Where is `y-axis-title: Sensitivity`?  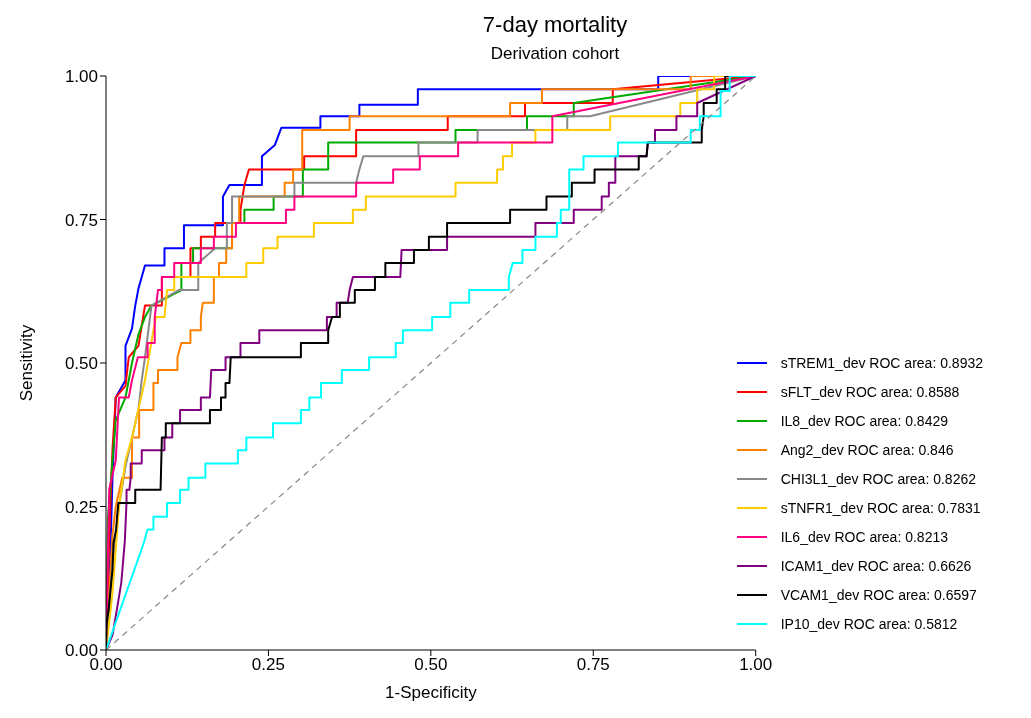
y-axis-title: Sensitivity is located at coordinates (27, 363).